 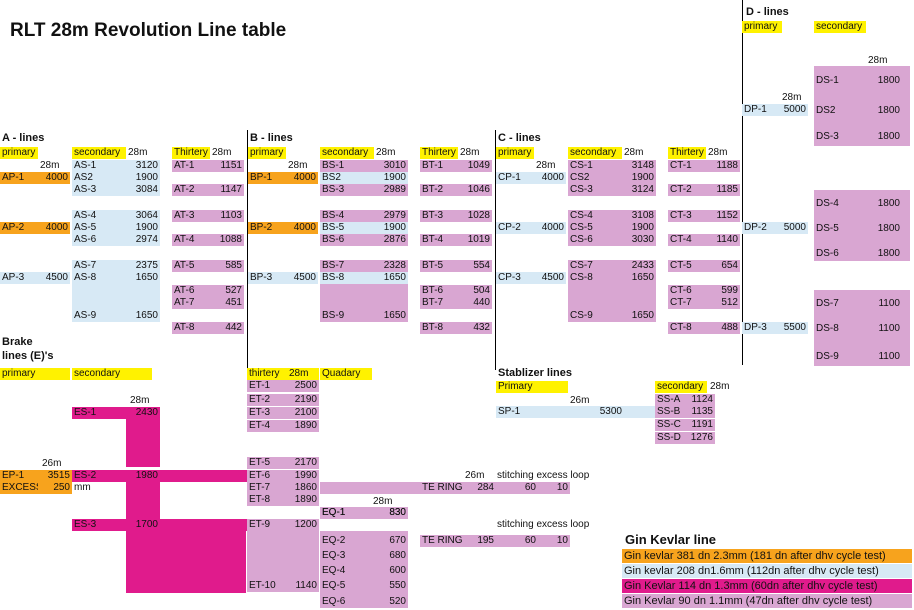 I want to click on c-thirtery-code: CT-1, so click(x=681, y=165).